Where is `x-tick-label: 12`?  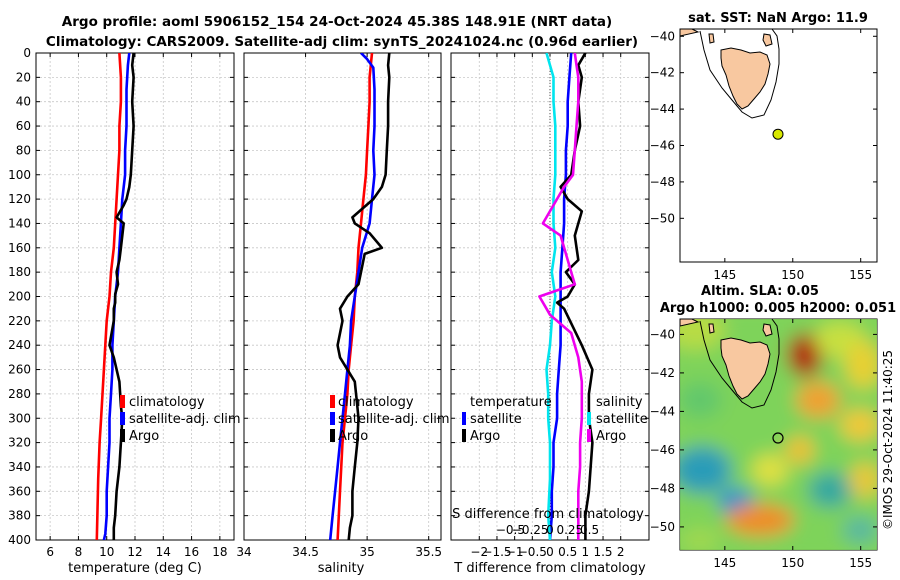 x-tick-label: 12 is located at coordinates (134, 552).